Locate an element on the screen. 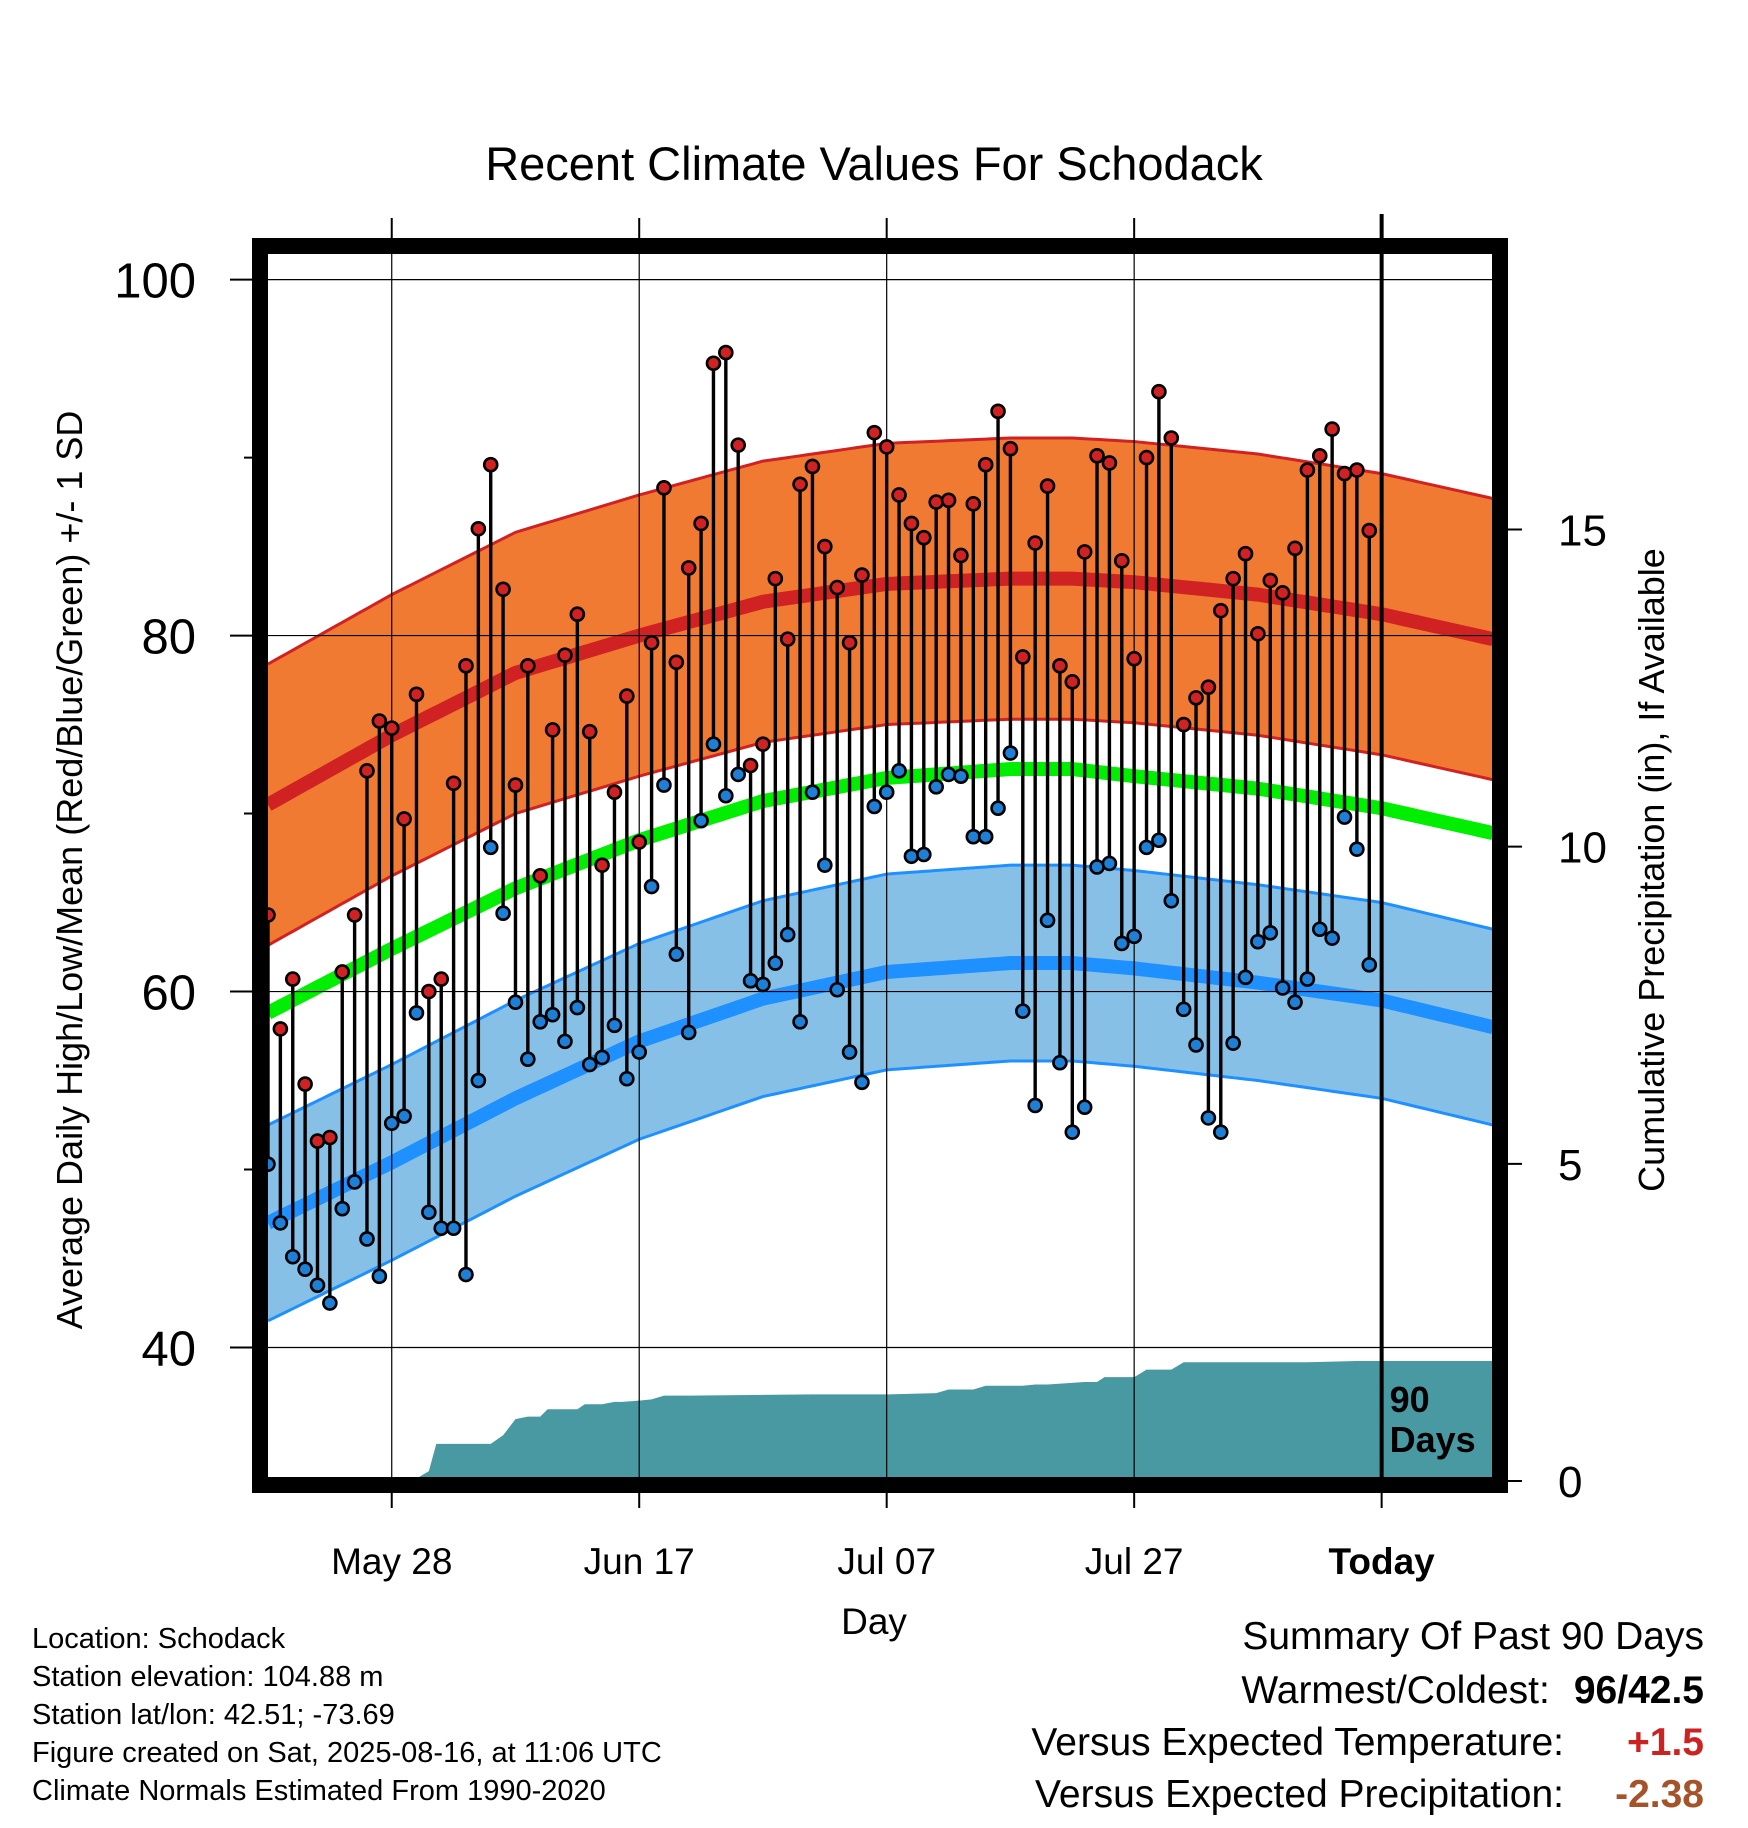 This screenshot has height=1828, width=1748. warmest-coldest-value: 96/42.5 is located at coordinates (1639, 1691).